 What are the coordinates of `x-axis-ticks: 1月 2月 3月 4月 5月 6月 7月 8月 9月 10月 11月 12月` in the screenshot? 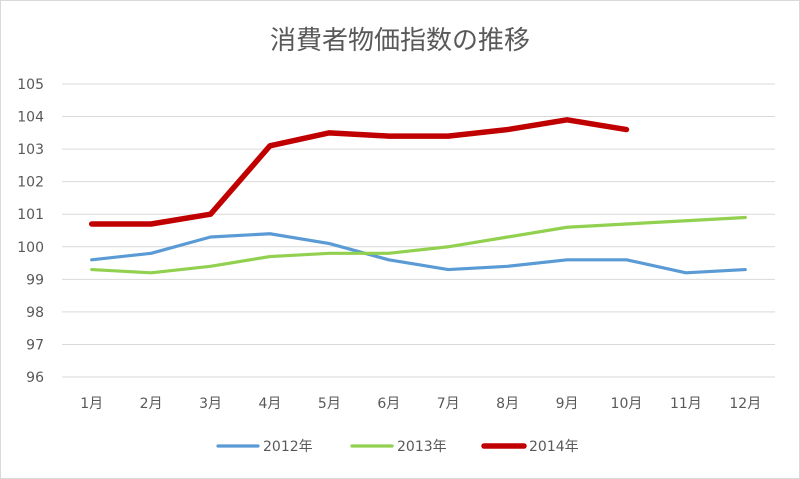 It's located at (420, 404).